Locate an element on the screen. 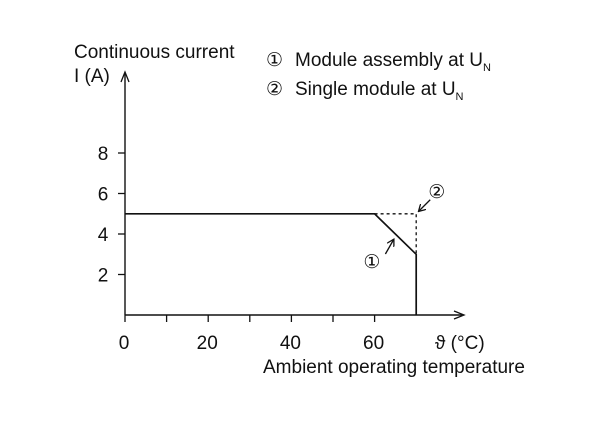  y-axis-arrow-icon is located at coordinates (125, 76).